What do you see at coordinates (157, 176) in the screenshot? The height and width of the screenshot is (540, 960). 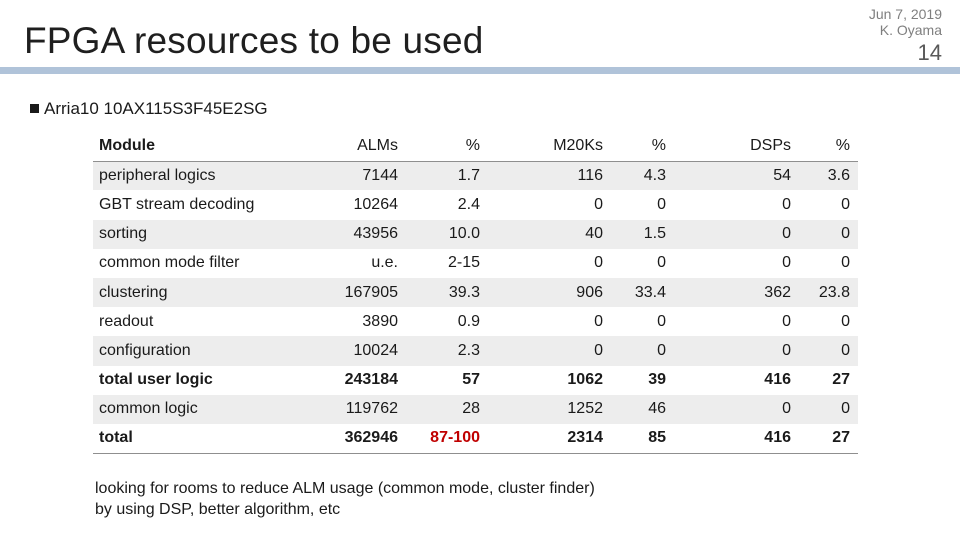 I see `cell-module: peripheral logics` at bounding box center [157, 176].